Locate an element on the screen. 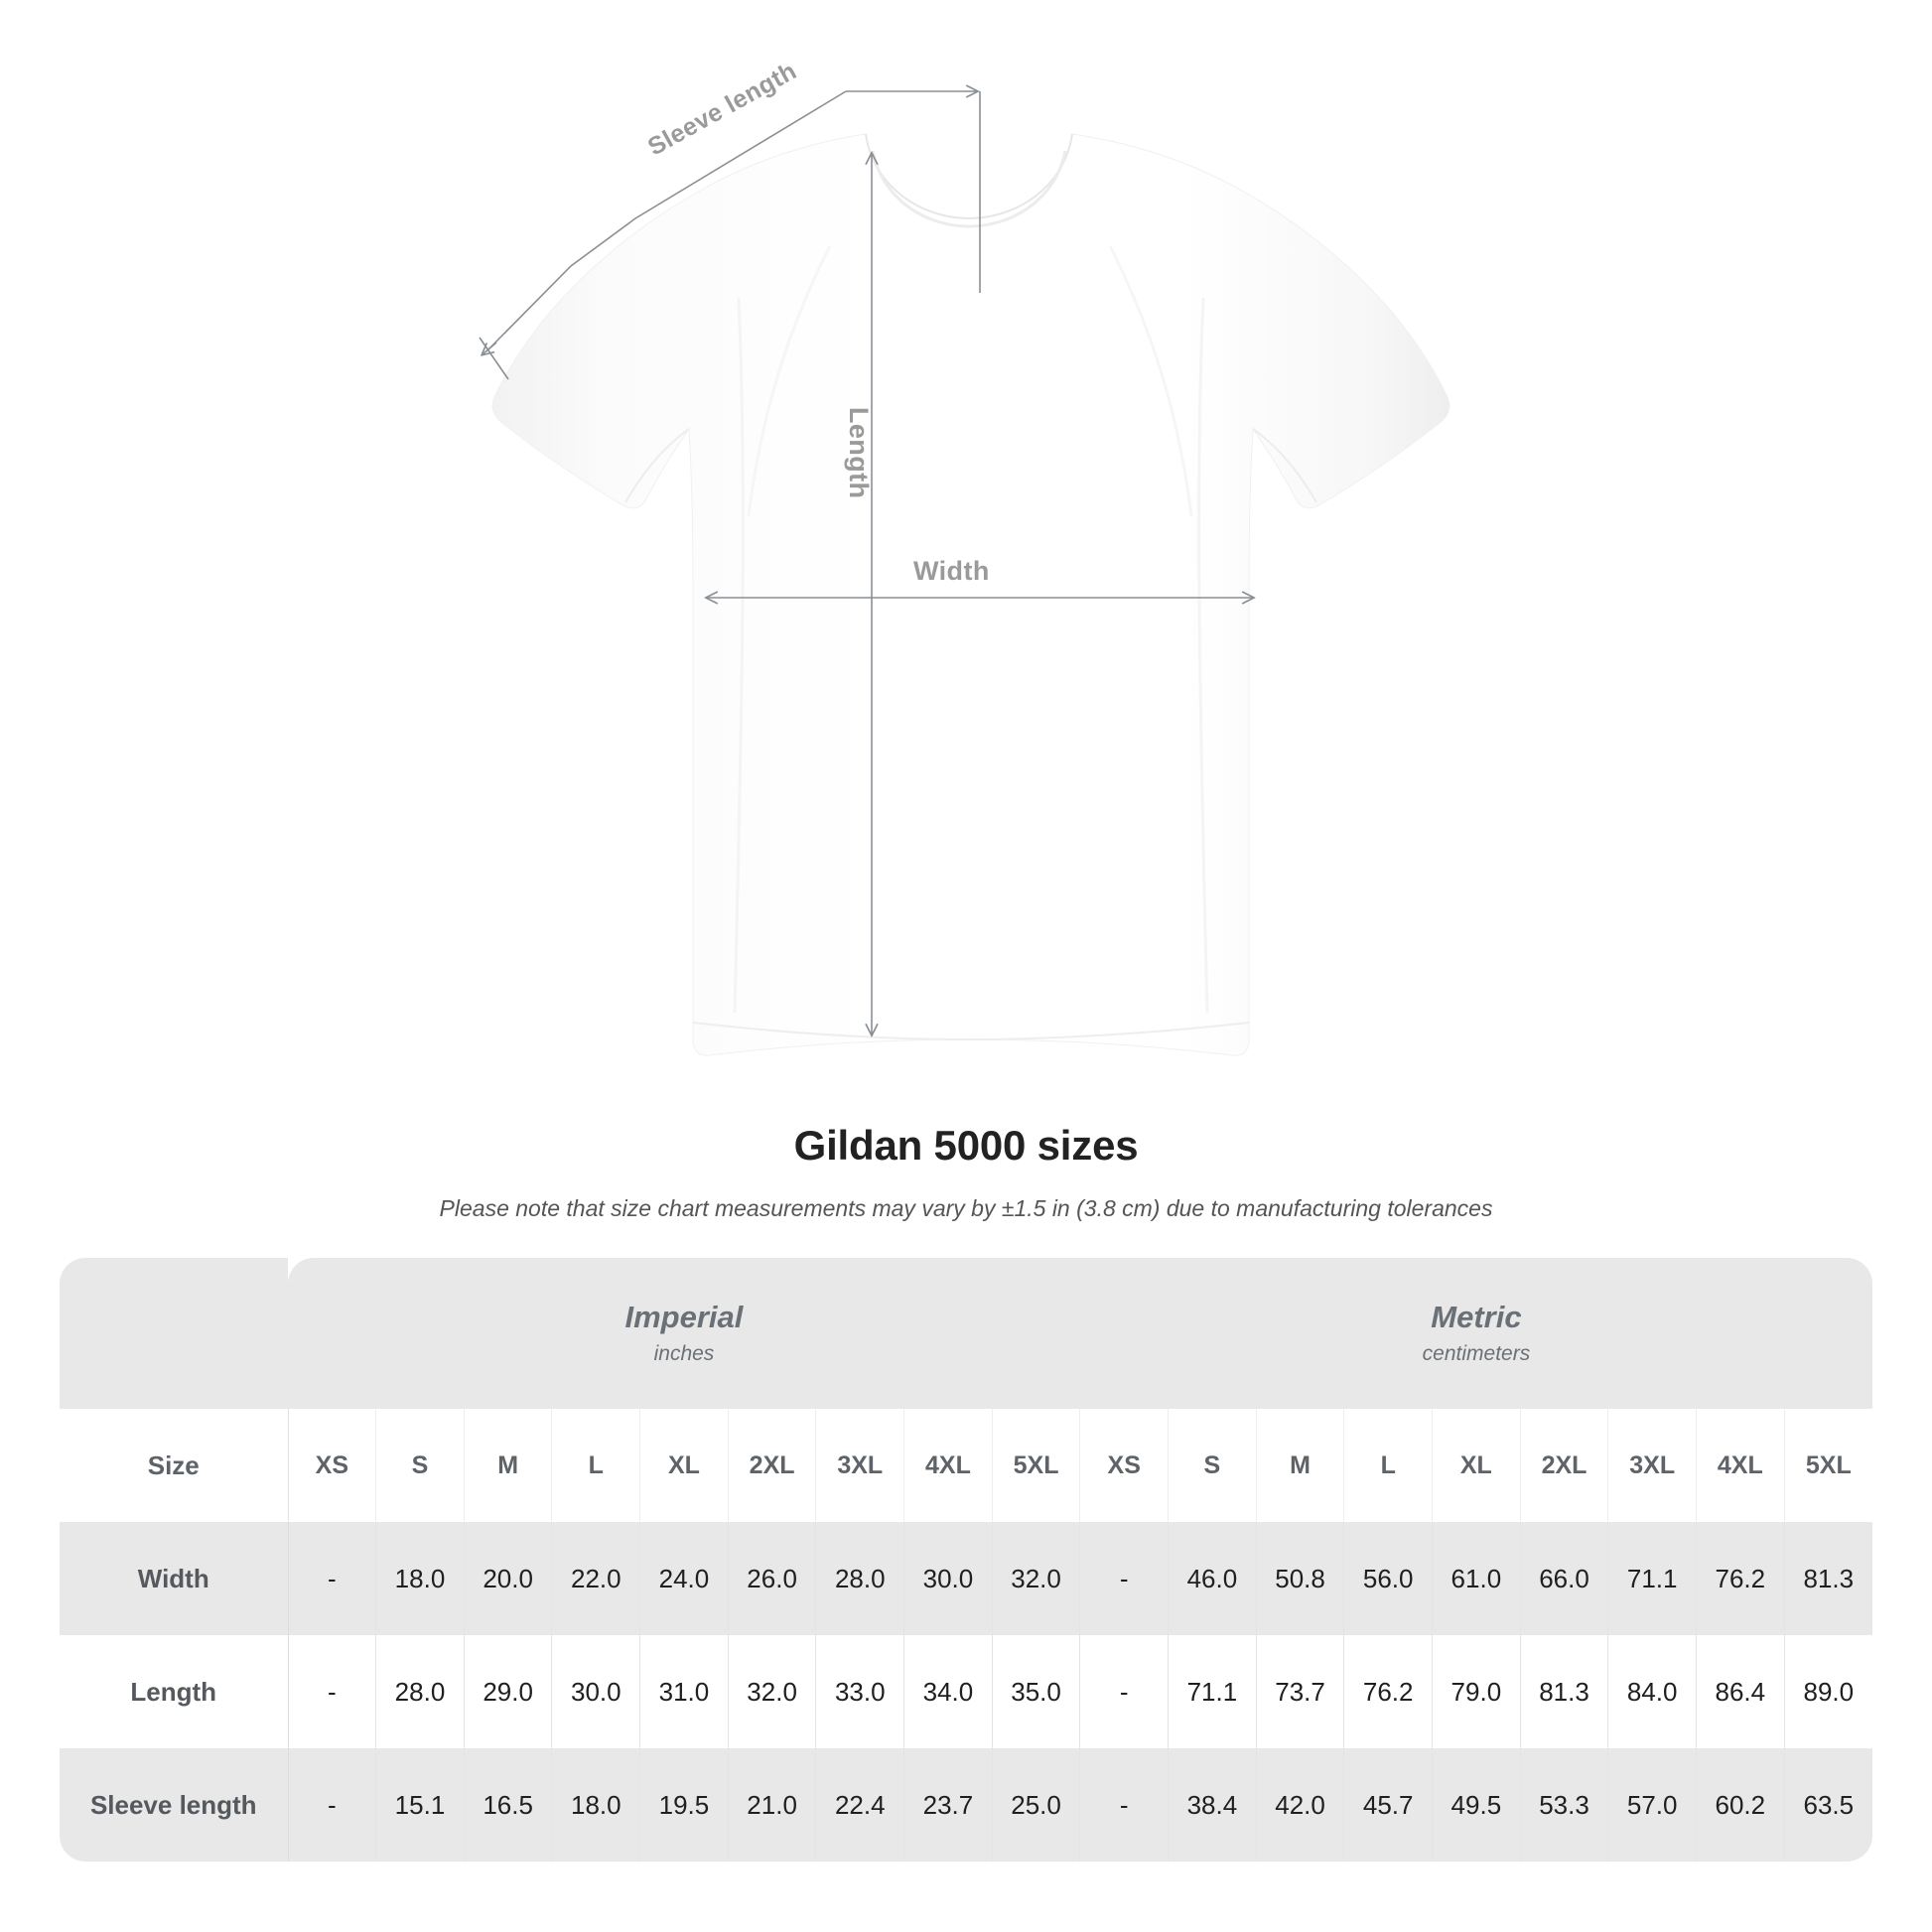 Image resolution: width=1932 pixels, height=1932 pixels. page-title: Gildan 5000 sizes is located at coordinates (966, 1146).